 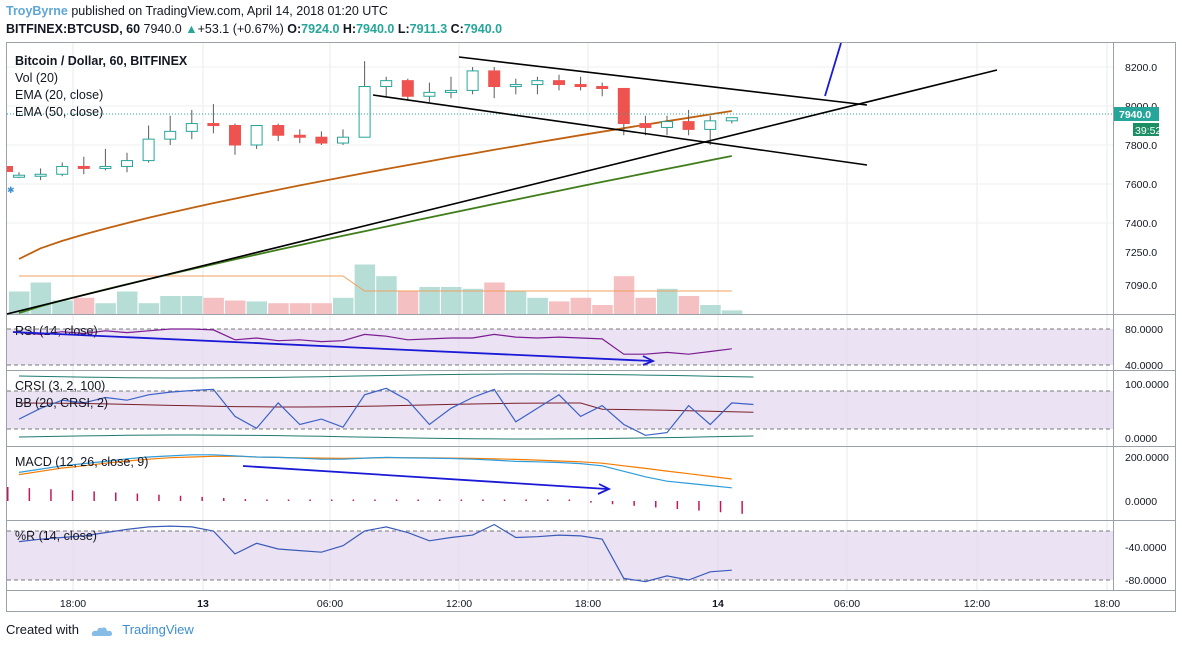 I want to click on time-axis-tick: 06:00, so click(x=847, y=604).